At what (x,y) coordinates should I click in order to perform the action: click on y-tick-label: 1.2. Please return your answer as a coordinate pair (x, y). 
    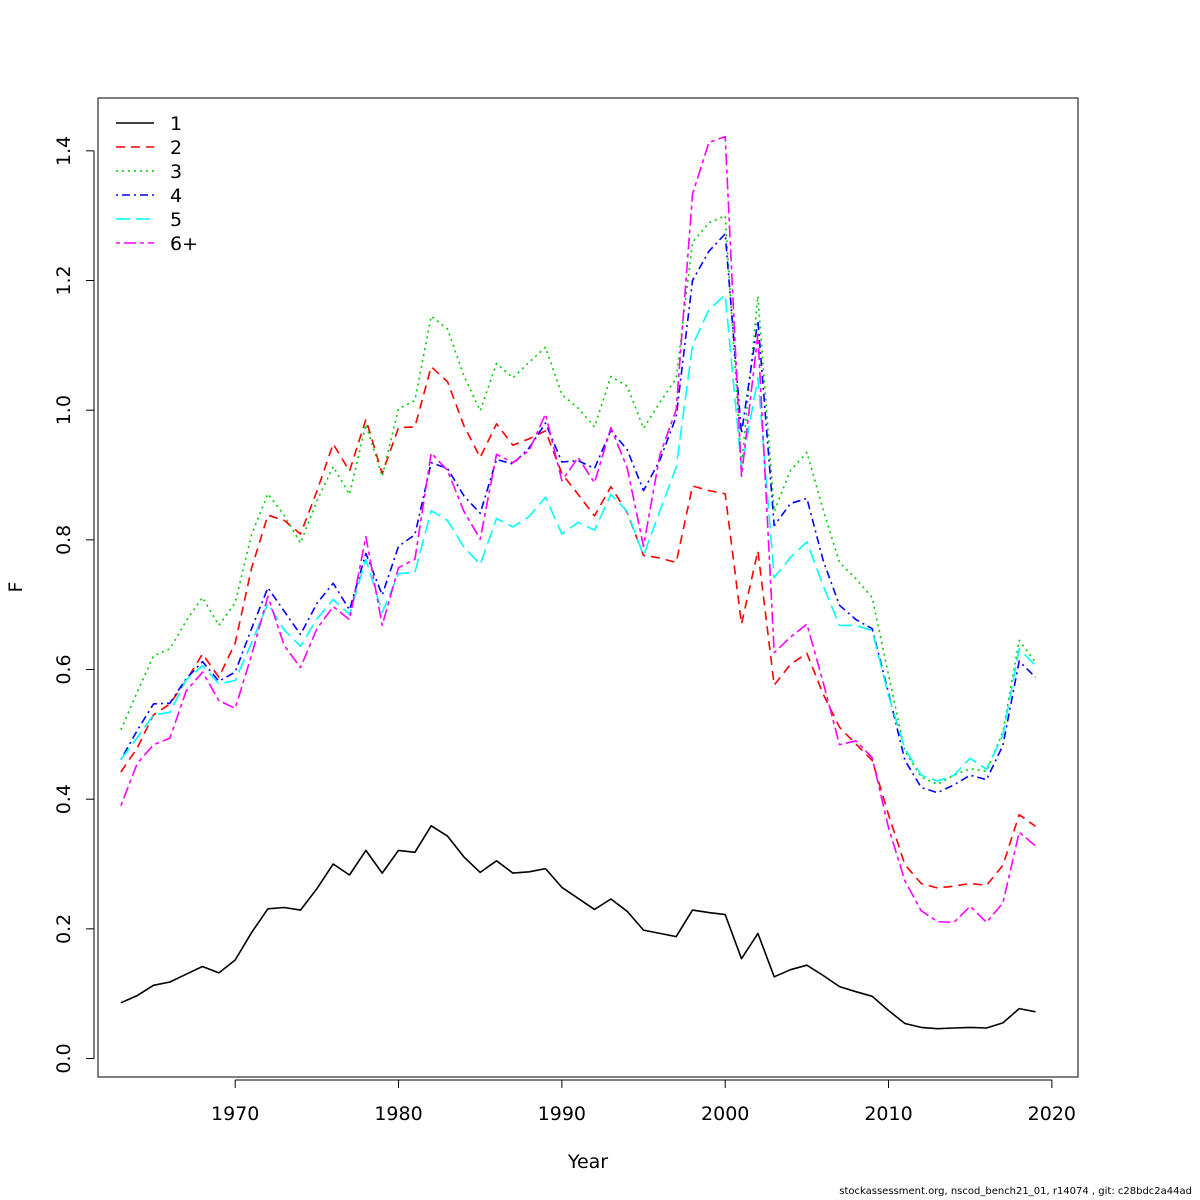
    Looking at the image, I should click on (64, 280).